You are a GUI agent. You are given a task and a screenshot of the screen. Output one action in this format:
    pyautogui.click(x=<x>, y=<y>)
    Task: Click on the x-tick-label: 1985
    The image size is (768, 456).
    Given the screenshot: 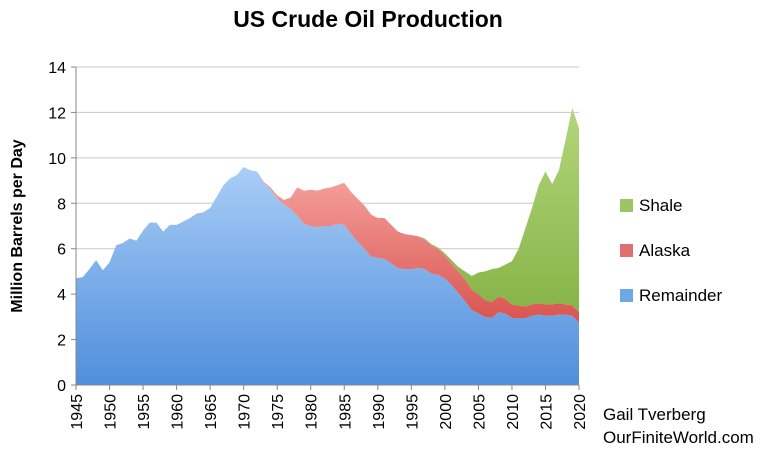 What is the action you would take?
    pyautogui.click(x=345, y=412)
    